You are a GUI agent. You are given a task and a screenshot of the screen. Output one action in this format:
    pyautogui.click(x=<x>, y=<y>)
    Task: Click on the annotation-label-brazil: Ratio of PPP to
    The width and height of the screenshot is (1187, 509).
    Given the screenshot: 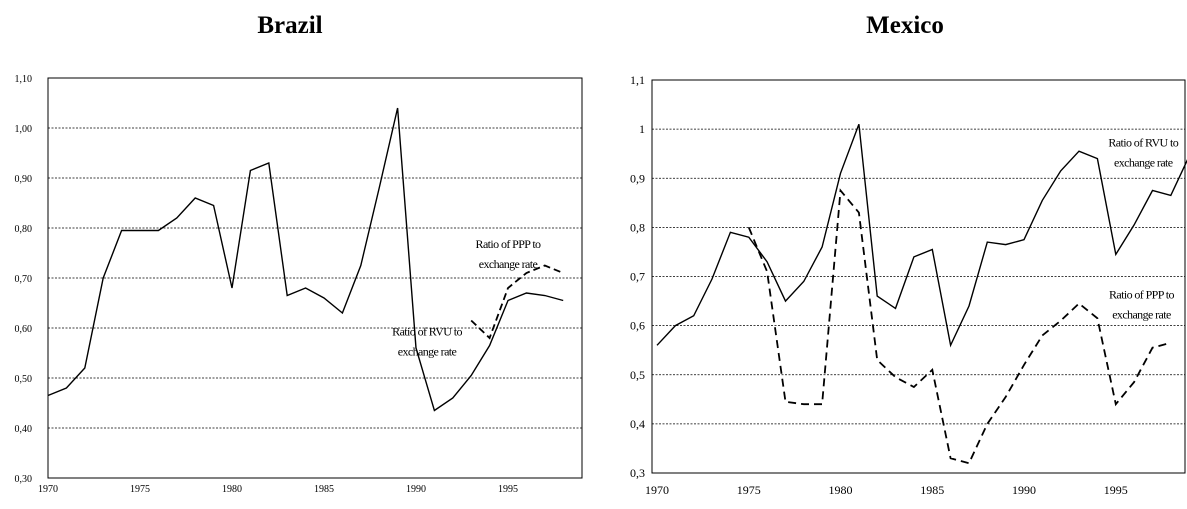 What is the action you would take?
    pyautogui.click(x=509, y=244)
    